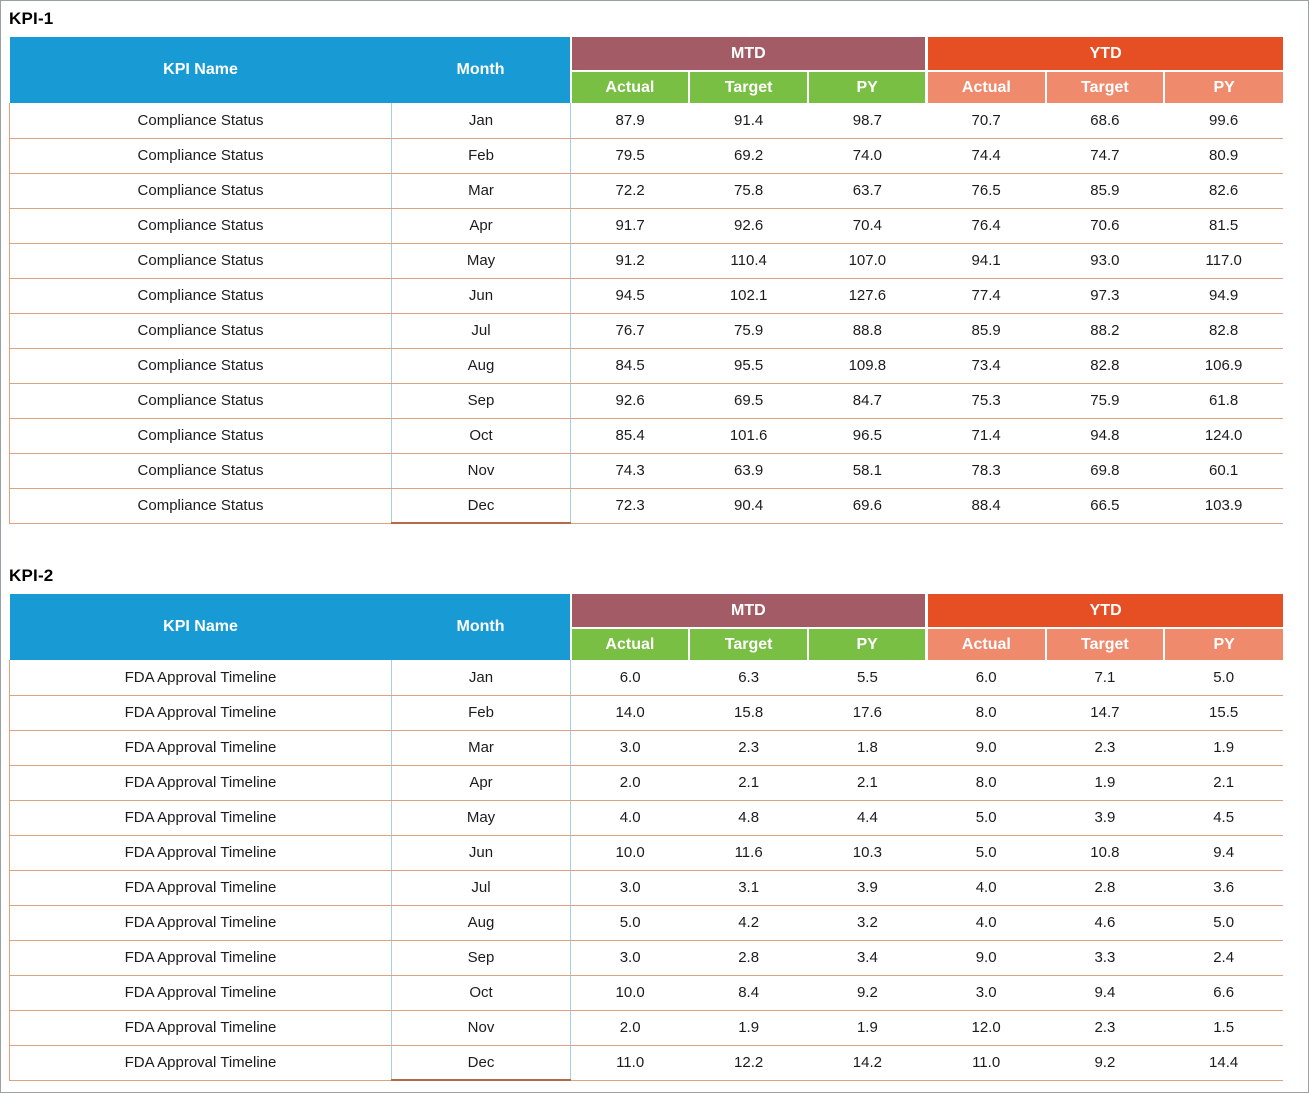  What do you see at coordinates (867, 713) in the screenshot?
I see `value-cell: 17.6` at bounding box center [867, 713].